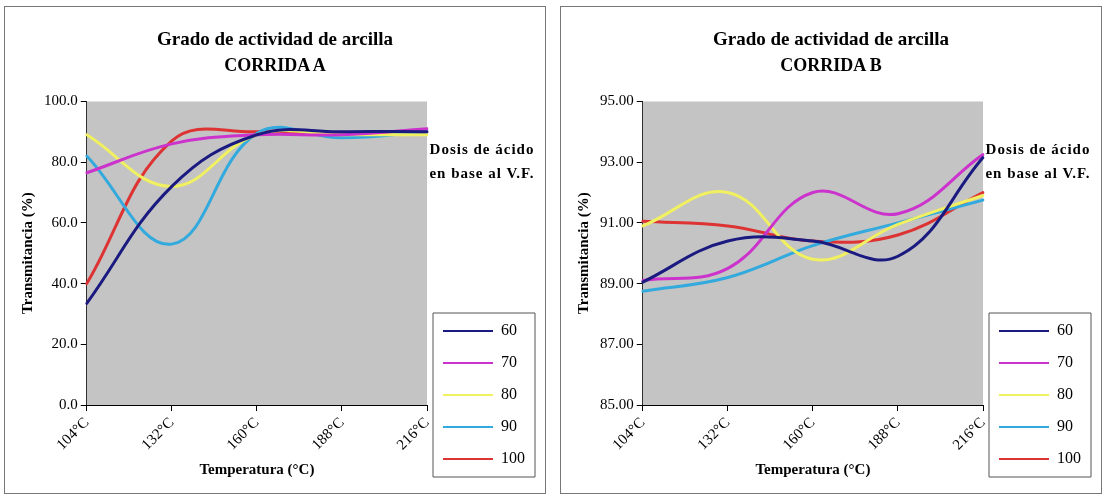 The height and width of the screenshot is (502, 1104). What do you see at coordinates (617, 100) in the screenshot?
I see `y-tick-label: 95.00` at bounding box center [617, 100].